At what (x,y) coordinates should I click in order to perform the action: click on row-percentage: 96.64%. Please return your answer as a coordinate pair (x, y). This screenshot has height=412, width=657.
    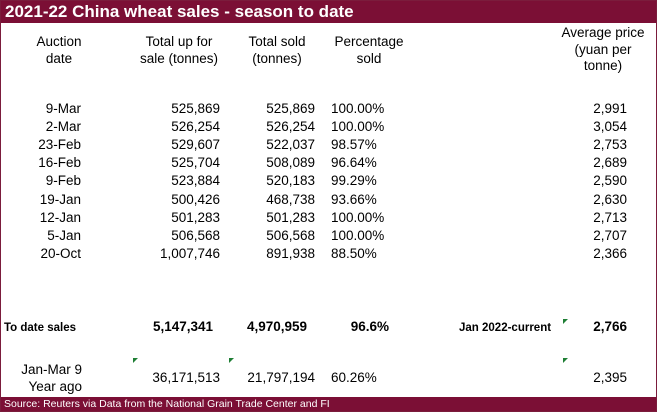
    Looking at the image, I should click on (354, 163).